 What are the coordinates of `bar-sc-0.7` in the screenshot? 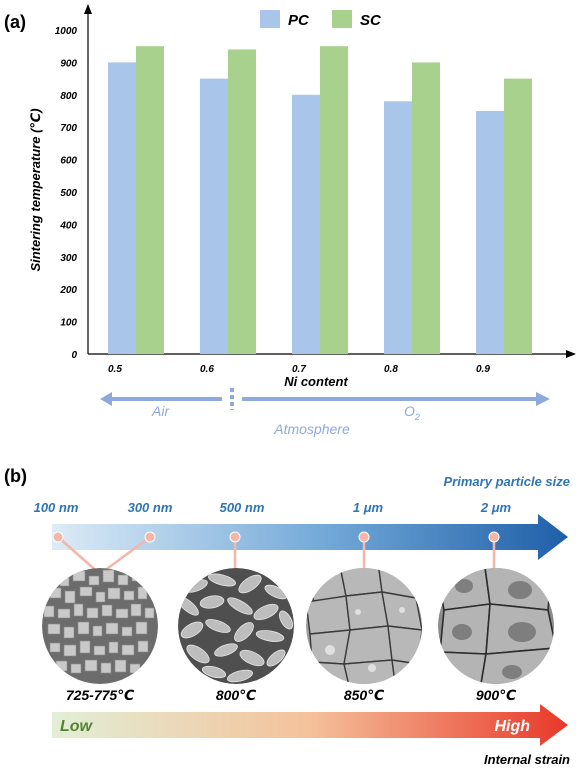 It's located at (334, 200).